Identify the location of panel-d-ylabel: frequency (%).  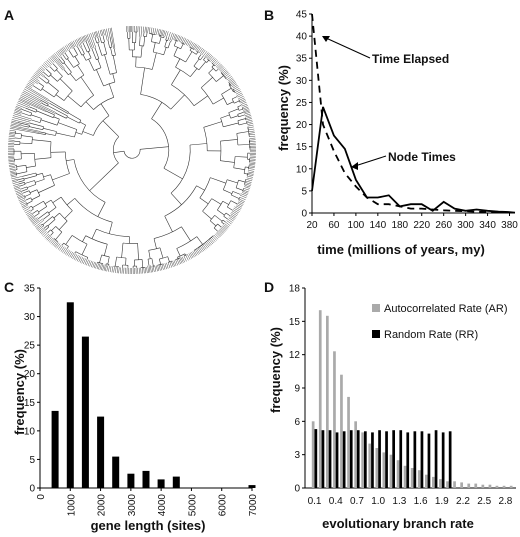
(275, 370).